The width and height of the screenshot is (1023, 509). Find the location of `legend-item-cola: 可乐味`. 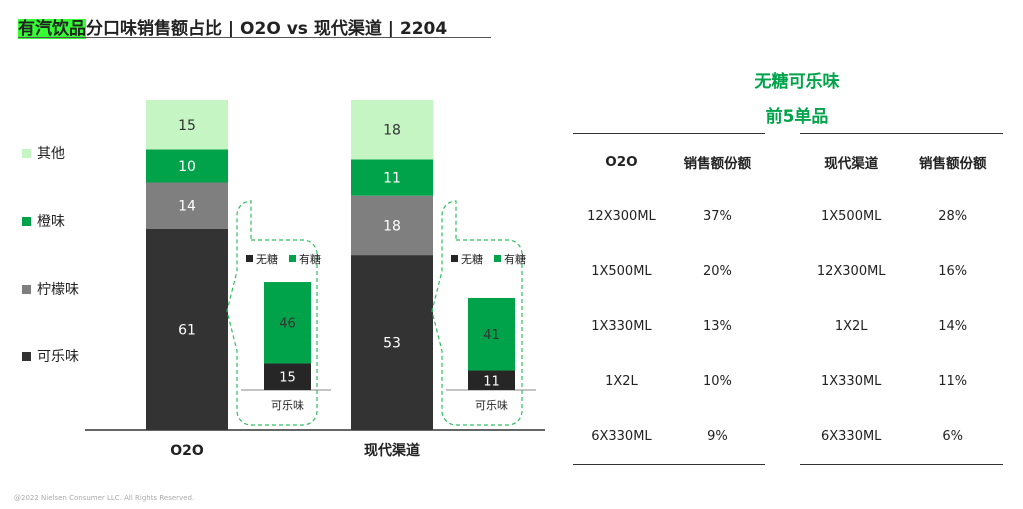

legend-item-cola: 可乐味 is located at coordinates (50, 356).